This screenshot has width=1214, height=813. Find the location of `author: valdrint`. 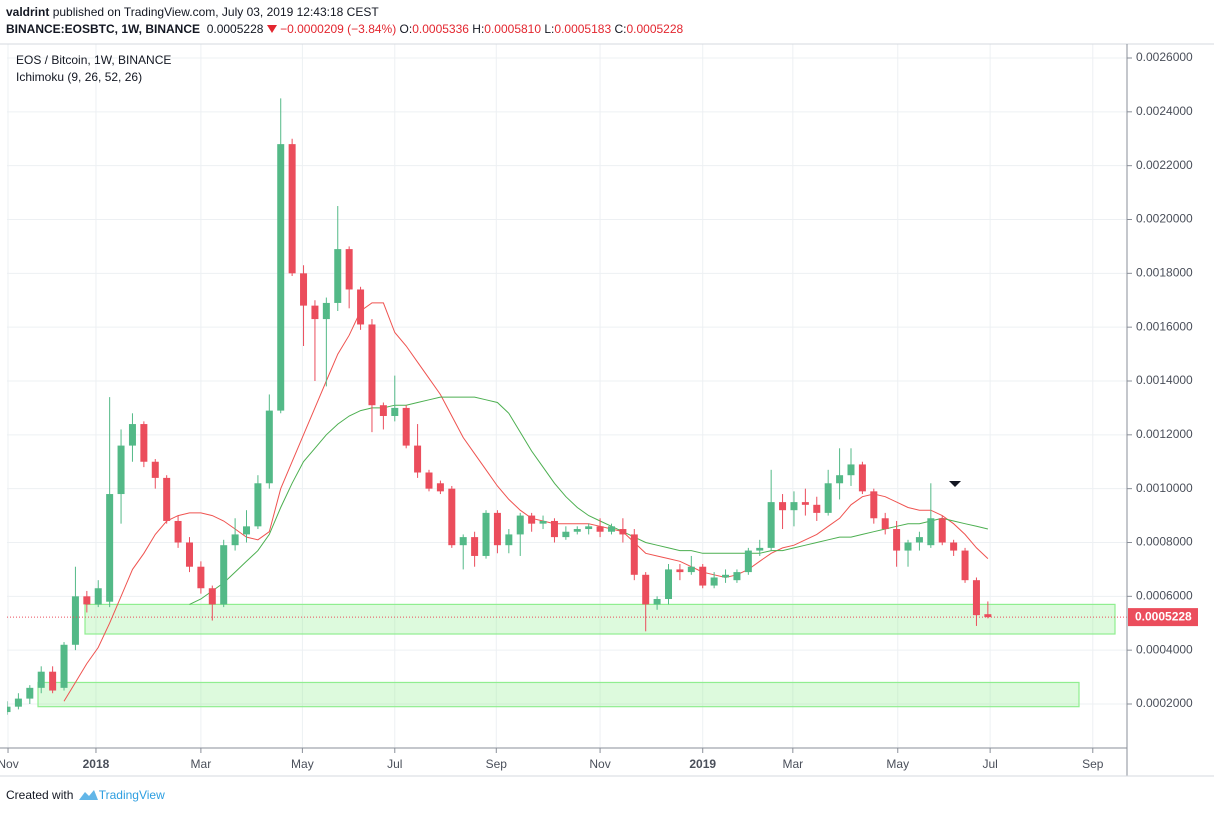

author: valdrint is located at coordinates (28, 12).